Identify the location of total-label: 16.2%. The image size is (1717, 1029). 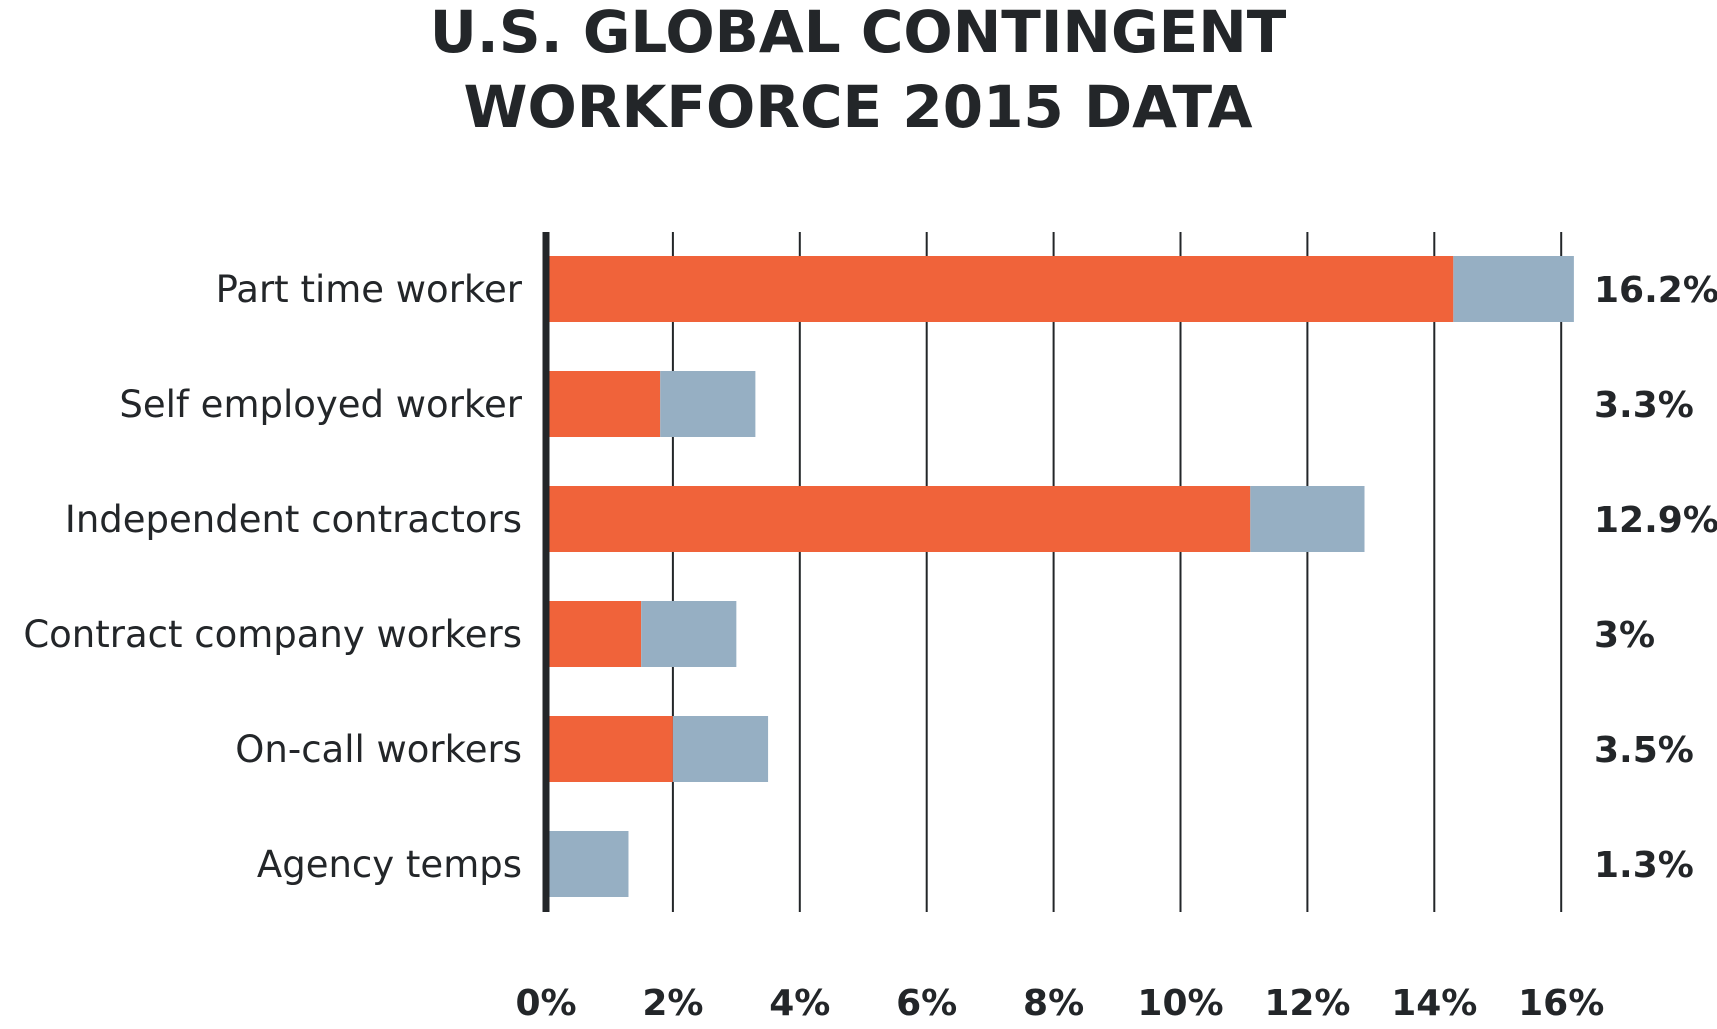
(1655, 290).